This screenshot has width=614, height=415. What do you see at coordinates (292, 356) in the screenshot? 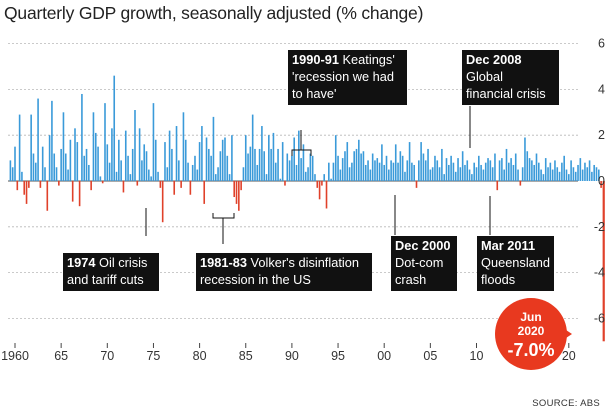
I see `x-tick-label: 90` at bounding box center [292, 356].